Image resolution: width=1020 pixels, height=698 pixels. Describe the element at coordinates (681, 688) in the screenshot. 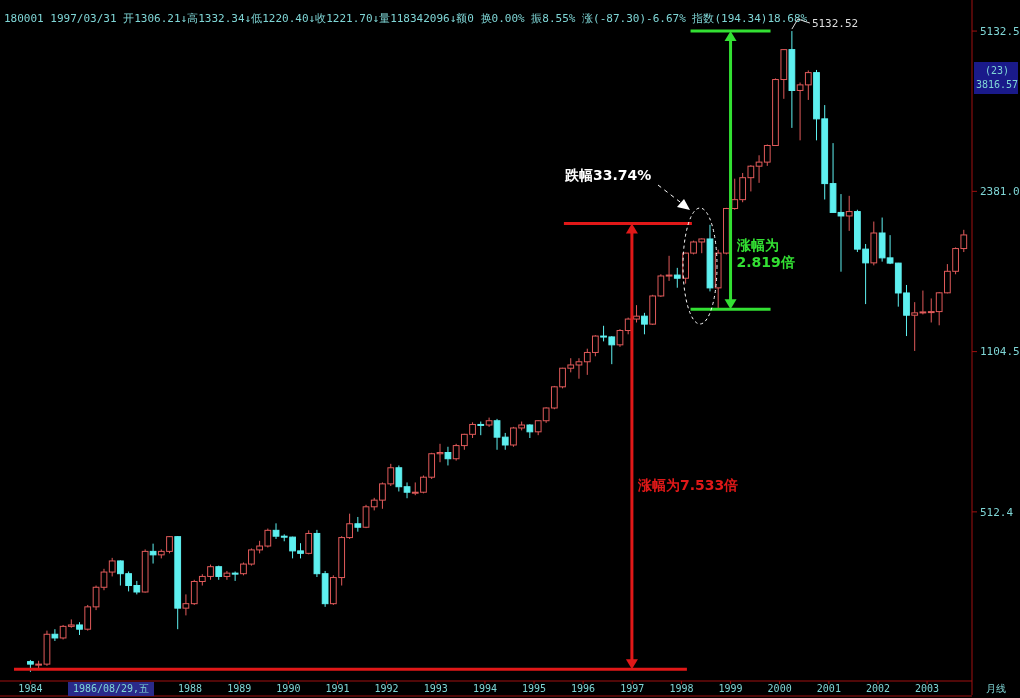

I see `x-tick-label: 1998` at that location.